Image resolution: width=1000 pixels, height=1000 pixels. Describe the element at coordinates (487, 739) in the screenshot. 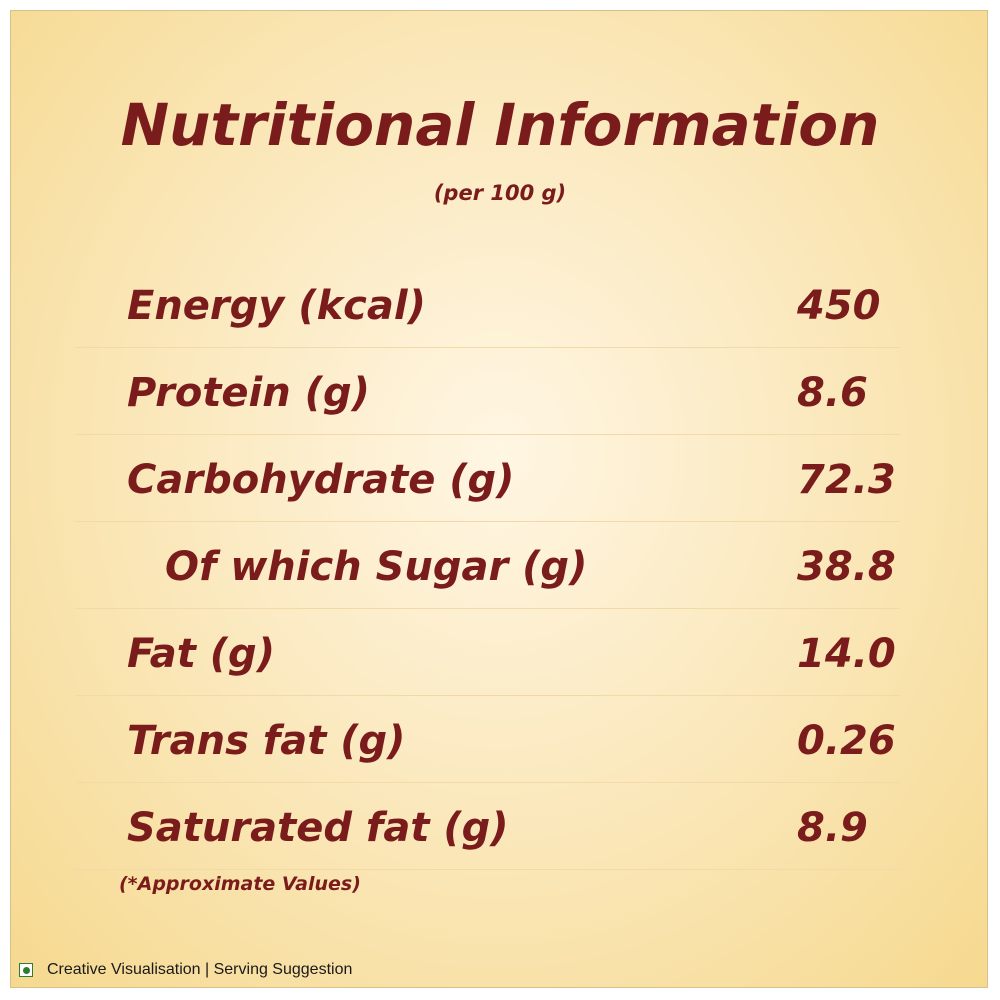

I see `nutrition-row-trans-fat: Trans fat (g) 0.26` at that location.